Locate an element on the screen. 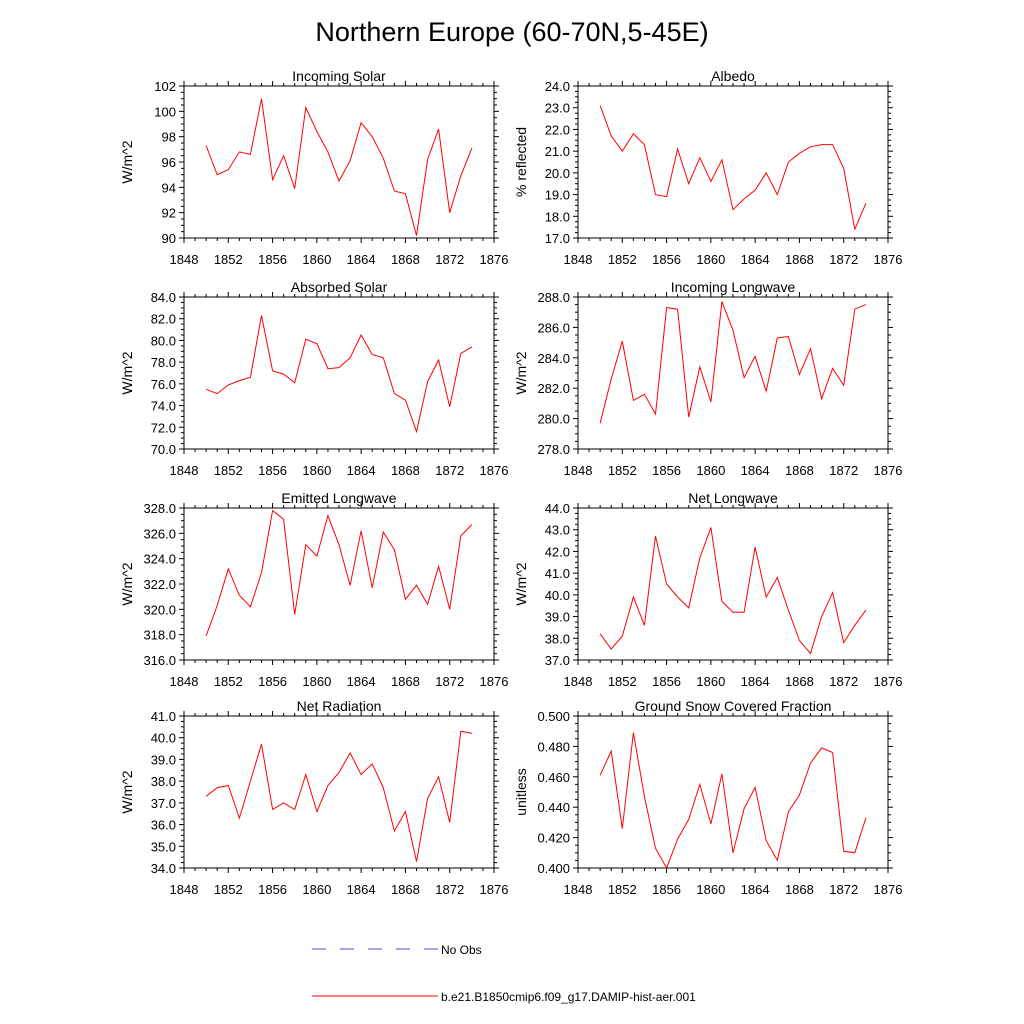  y-tick-label: 92 is located at coordinates (169, 213).